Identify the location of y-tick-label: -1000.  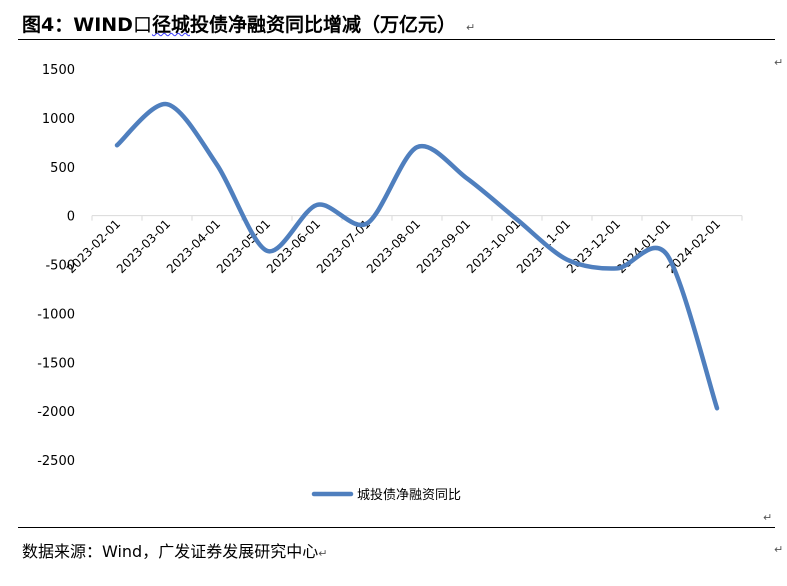
(56, 314).